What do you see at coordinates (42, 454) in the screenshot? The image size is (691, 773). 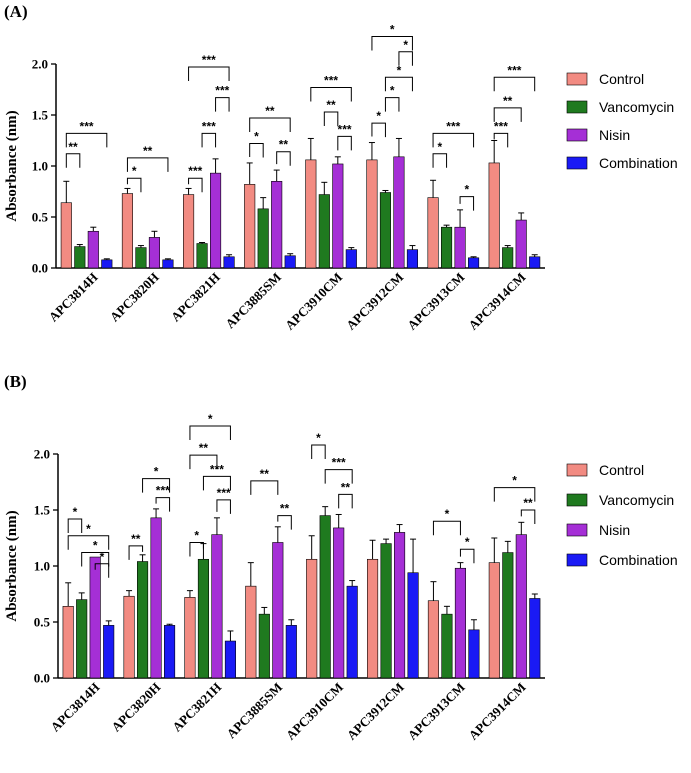 I see `y-tick-label: 2.0` at bounding box center [42, 454].